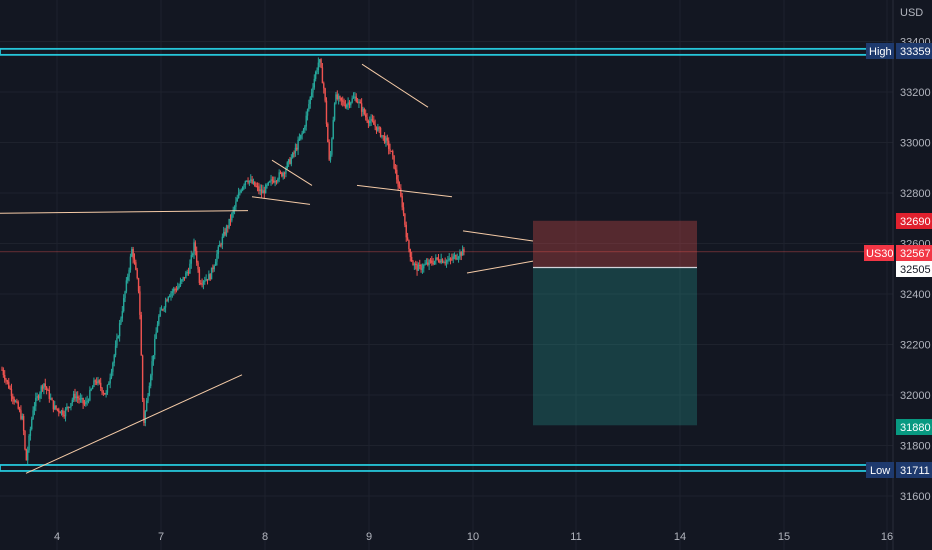  Describe the element at coordinates (57, 537) in the screenshot. I see `x-tick-label: 4` at that location.